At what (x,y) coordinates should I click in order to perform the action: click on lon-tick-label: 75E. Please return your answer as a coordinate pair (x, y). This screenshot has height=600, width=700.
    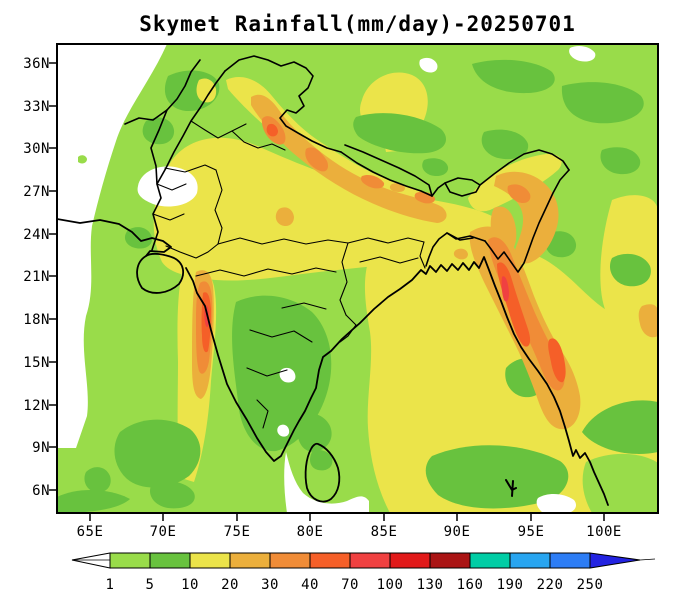
    Looking at the image, I should click on (237, 532).